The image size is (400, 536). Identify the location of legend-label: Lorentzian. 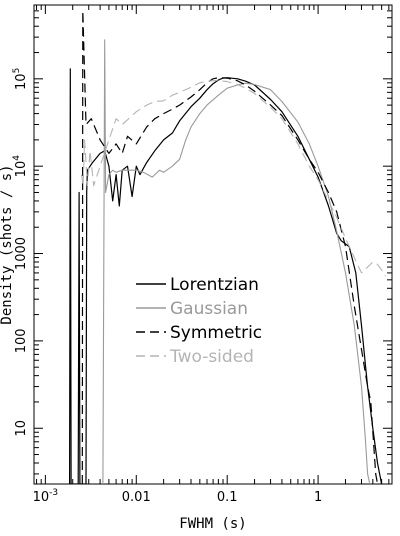
(214, 285).